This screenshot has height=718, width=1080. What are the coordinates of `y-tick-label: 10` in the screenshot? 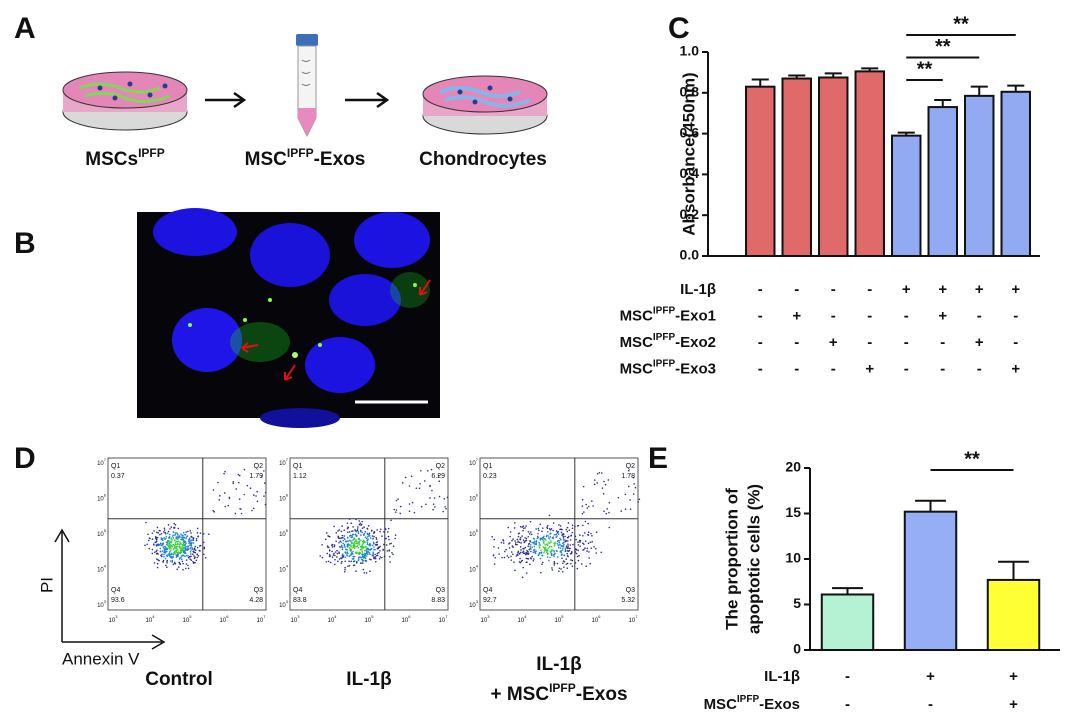 It's located at (793, 558).